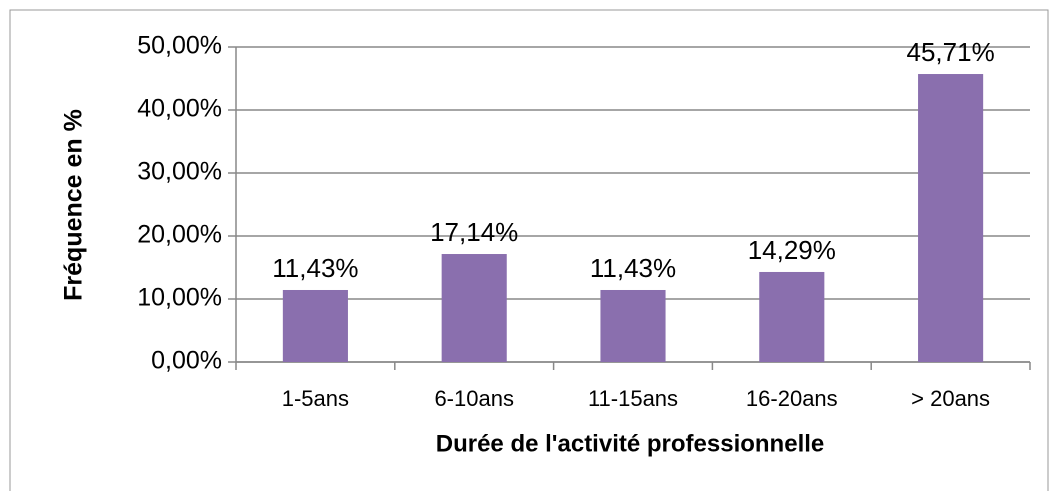  Describe the element at coordinates (792, 398) in the screenshot. I see `x-tick-label: 16-20ans` at that location.